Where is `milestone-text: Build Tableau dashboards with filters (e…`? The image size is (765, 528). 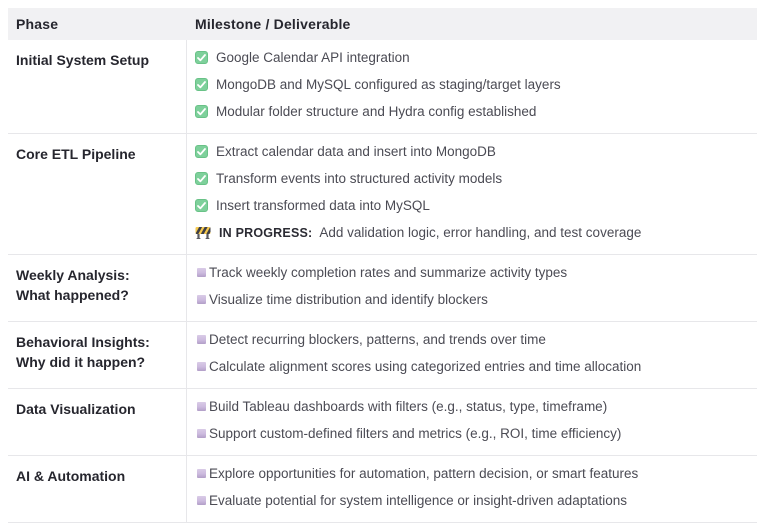
milestone-text: Build Tableau dashboards with filters (e… is located at coordinates (408, 406).